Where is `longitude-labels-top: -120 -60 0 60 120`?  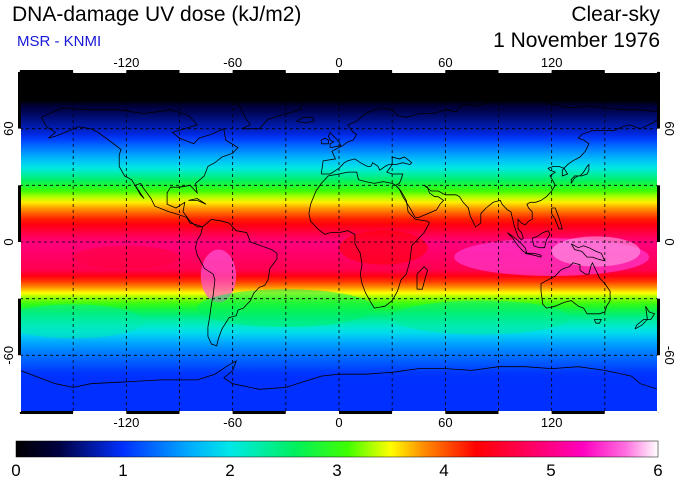
longitude-labels-top: -120 -60 0 60 120 is located at coordinates (337, 62).